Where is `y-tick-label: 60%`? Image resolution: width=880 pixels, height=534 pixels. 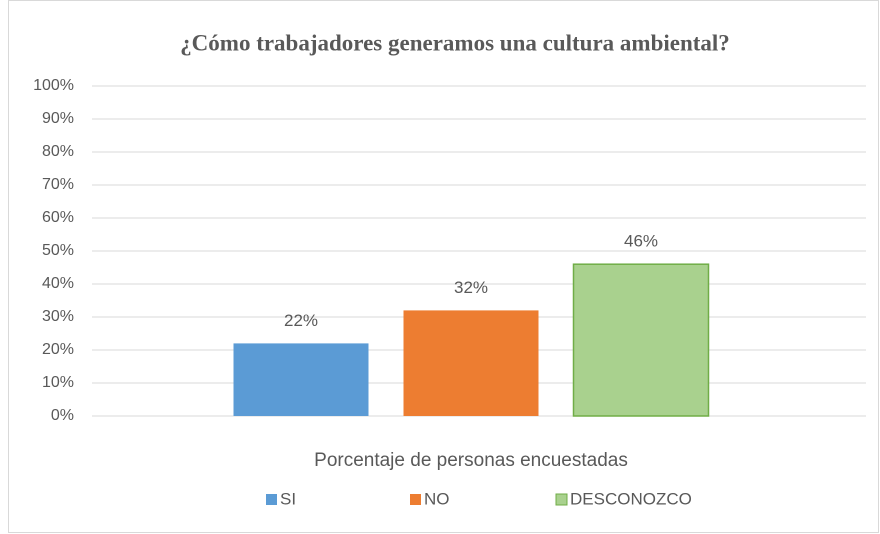 y-tick-label: 60% is located at coordinates (58, 217).